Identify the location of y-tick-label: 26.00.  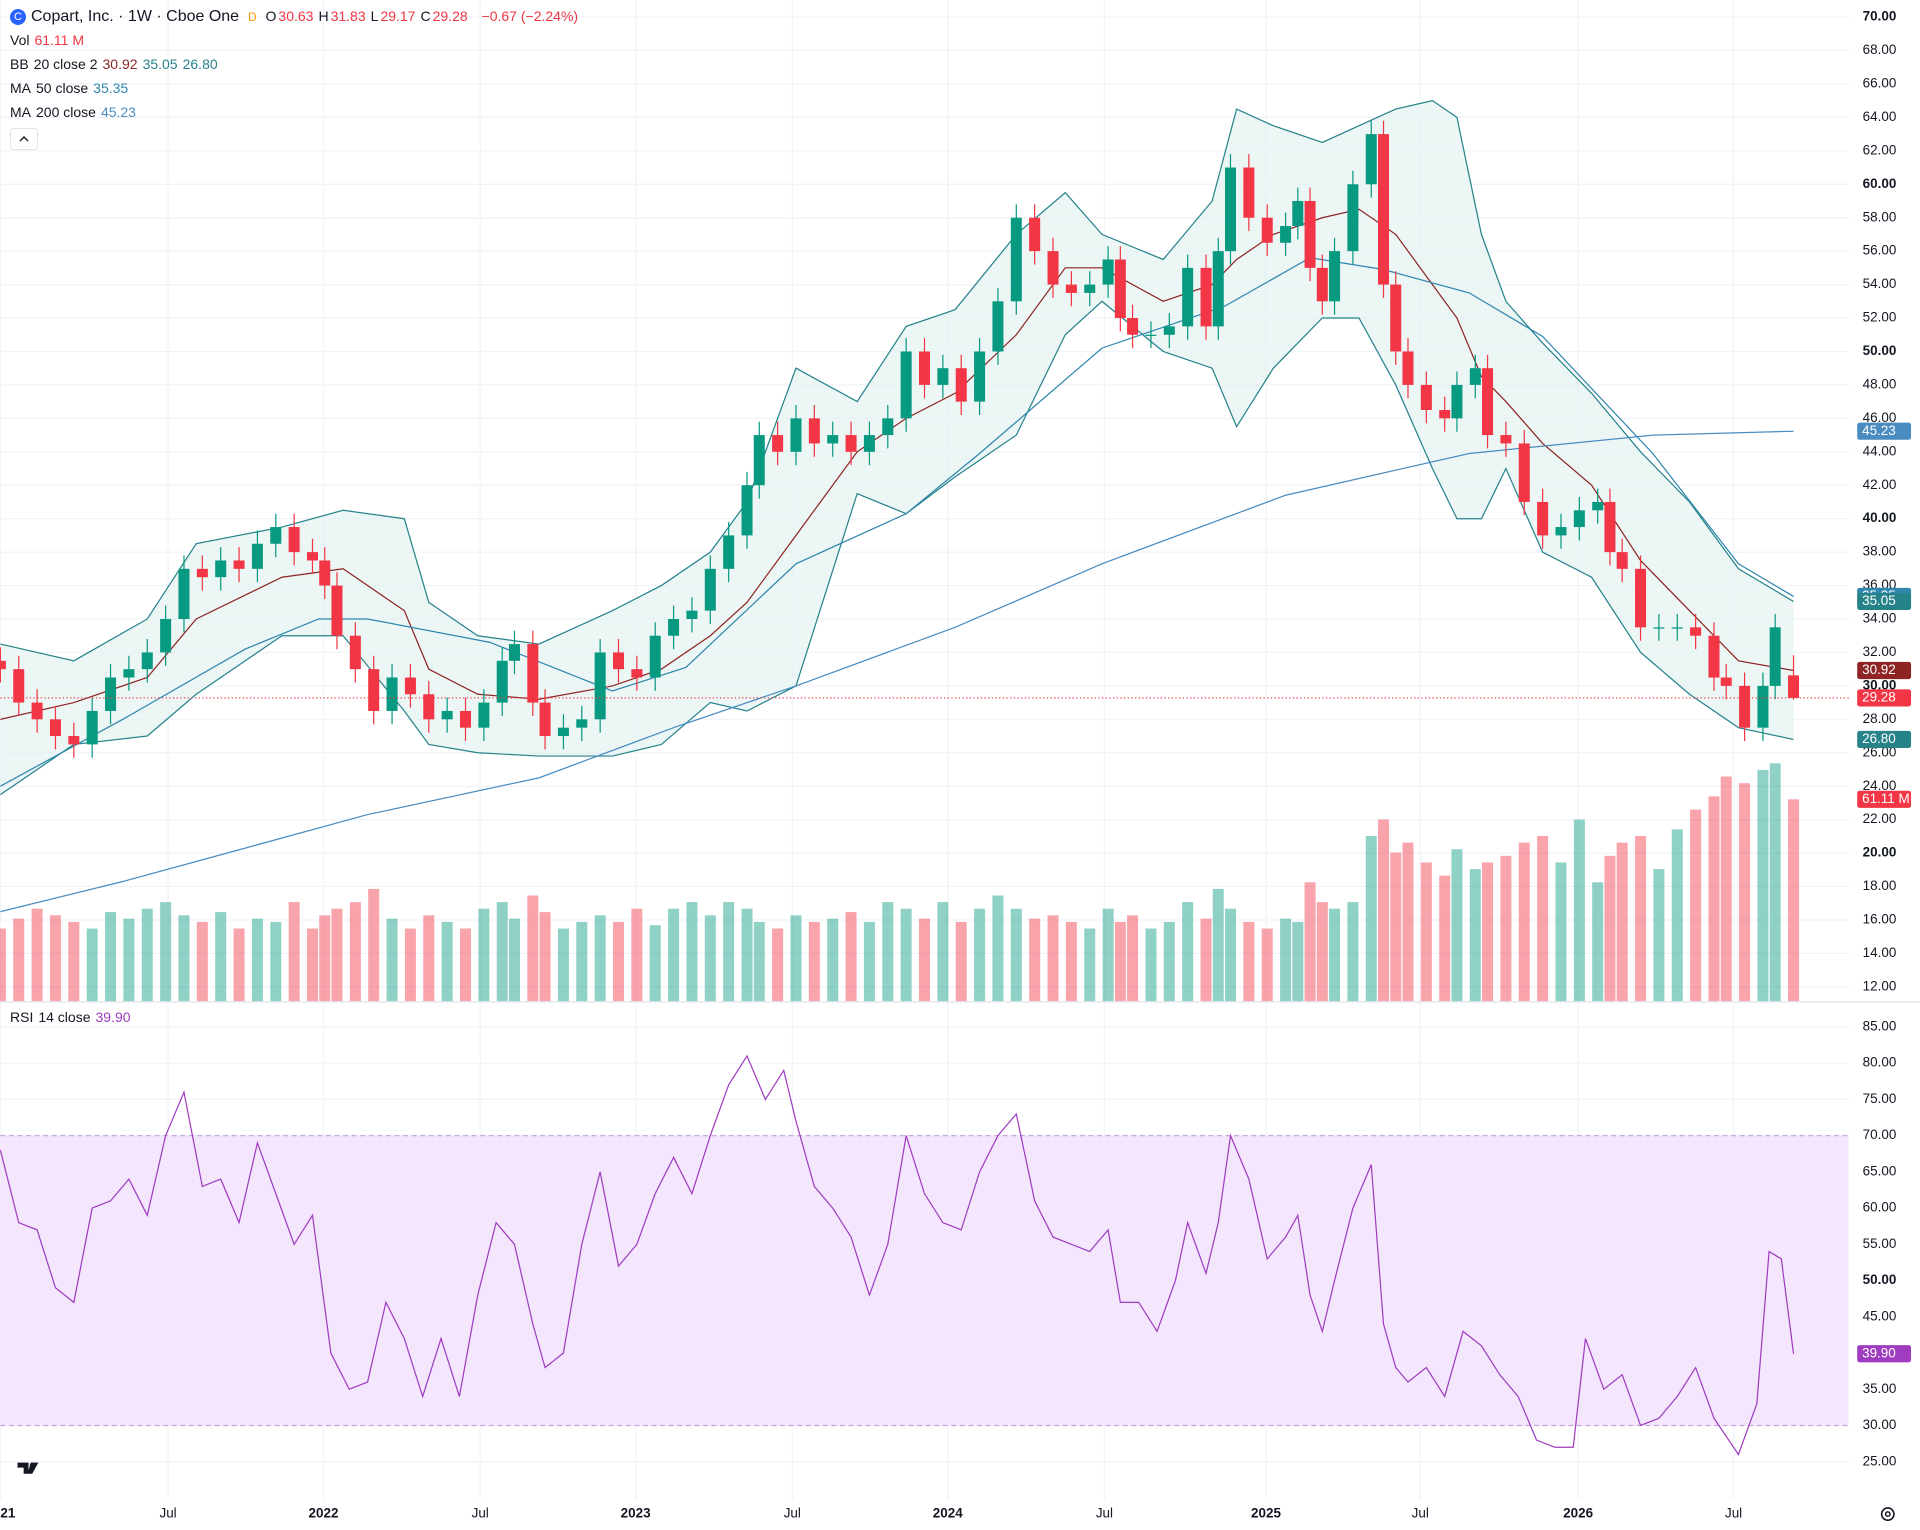
(1880, 751).